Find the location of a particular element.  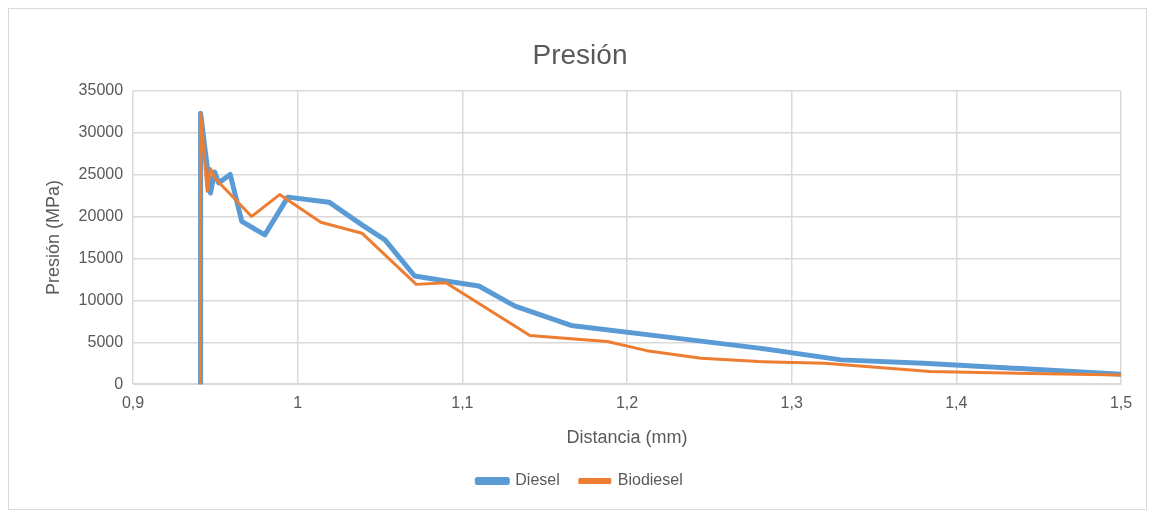

chart-title: Presión is located at coordinates (580, 54).